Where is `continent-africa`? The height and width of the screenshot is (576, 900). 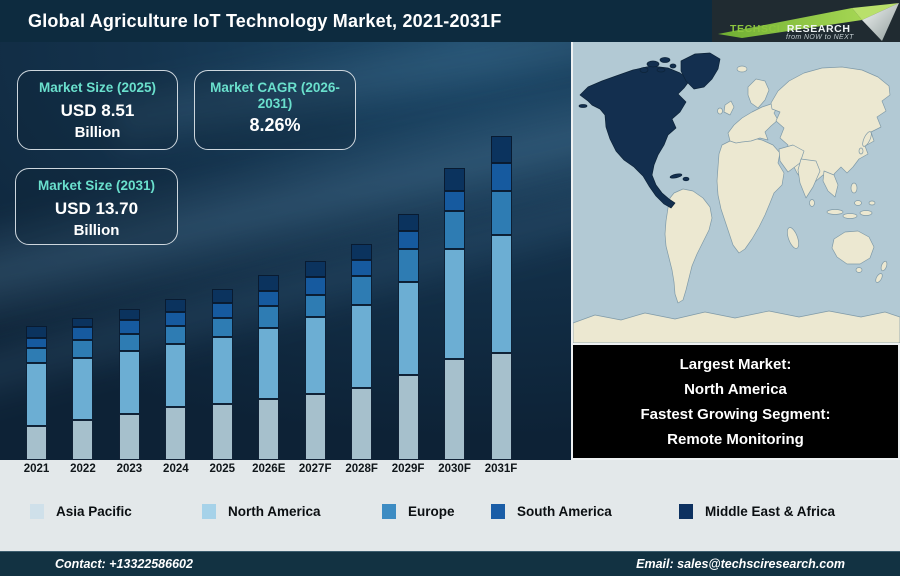
continent-africa is located at coordinates (750, 195).